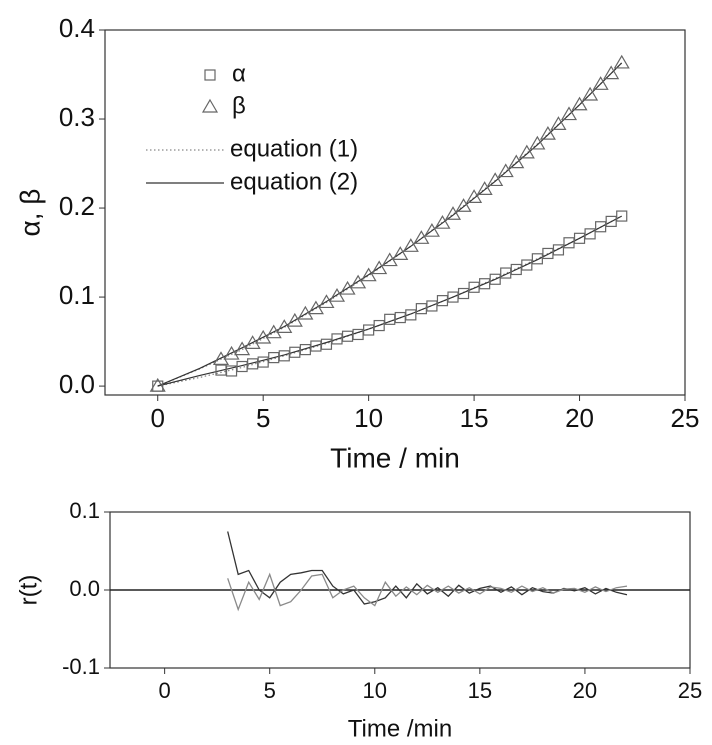  Describe the element at coordinates (77, 28) in the screenshot. I see `y-tick-label: 0.4` at that location.